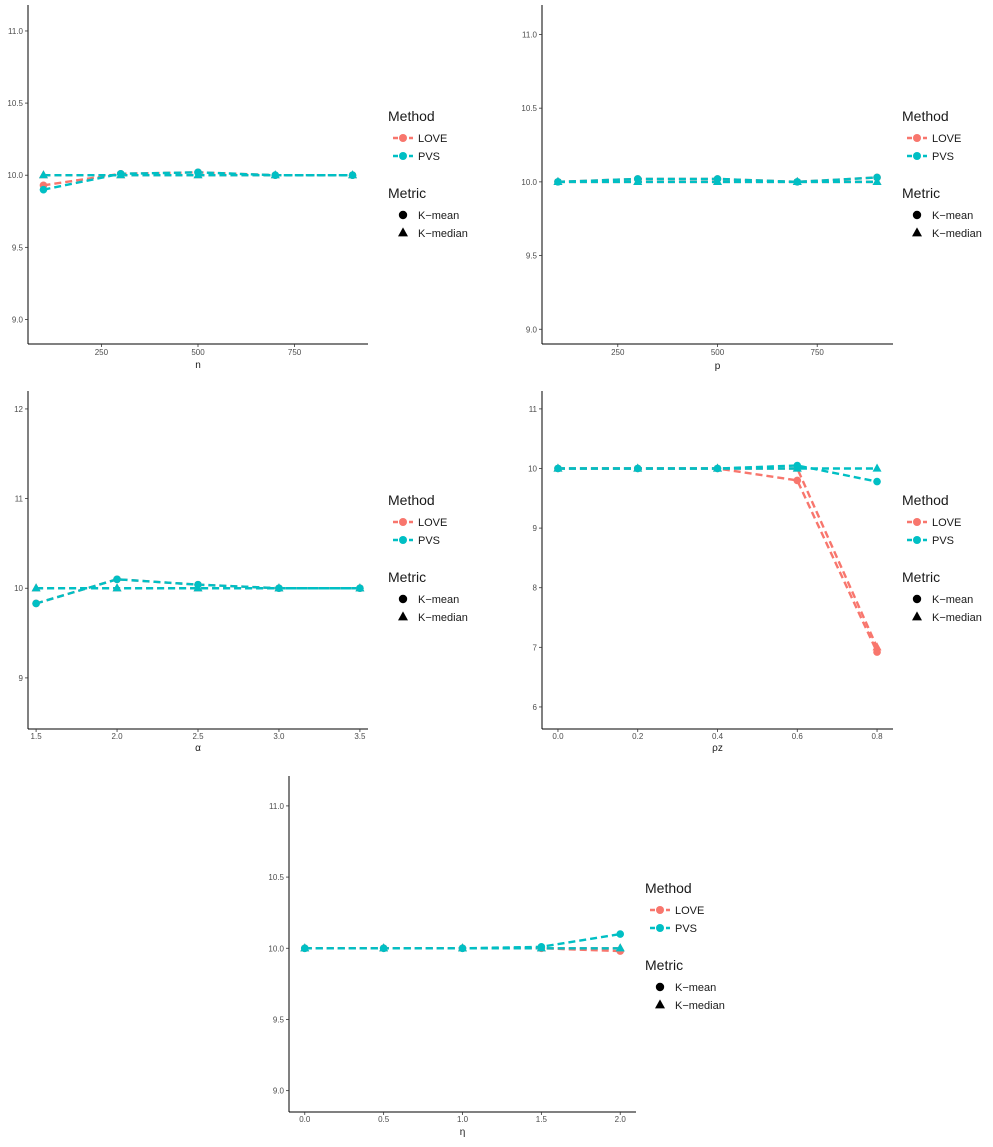 The width and height of the screenshot is (993, 1147). Describe the element at coordinates (877, 736) in the screenshot. I see `x-tick-label: 0.8` at that location.